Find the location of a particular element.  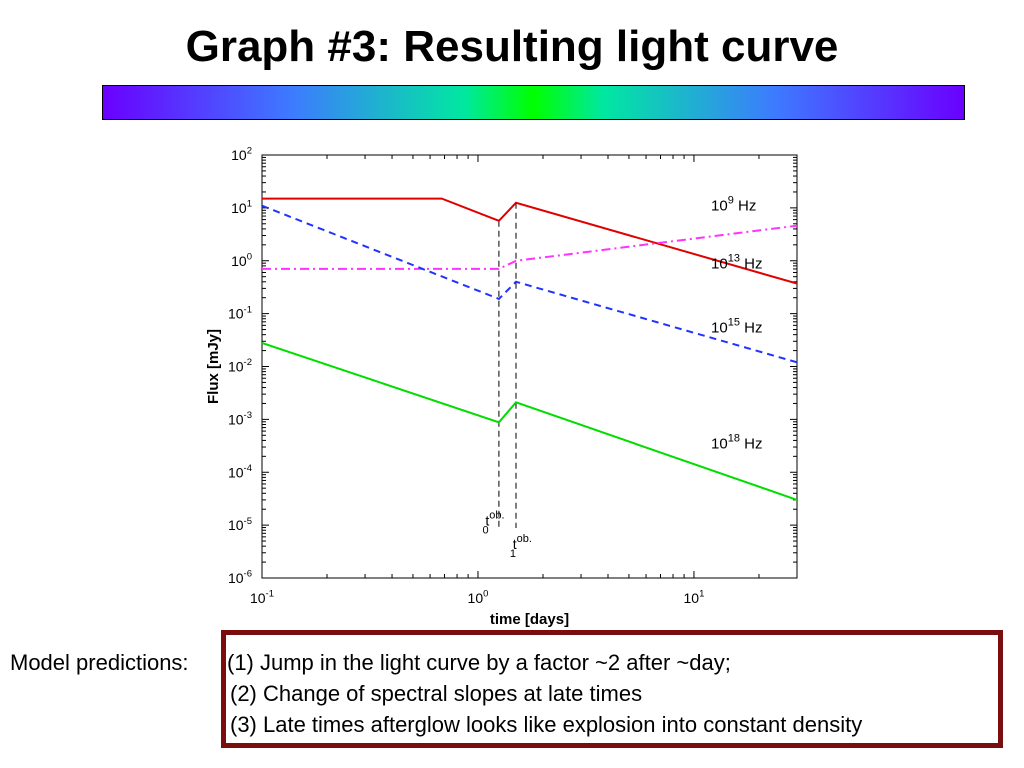

series-label-18hz: 1018 Hz is located at coordinates (736, 443).